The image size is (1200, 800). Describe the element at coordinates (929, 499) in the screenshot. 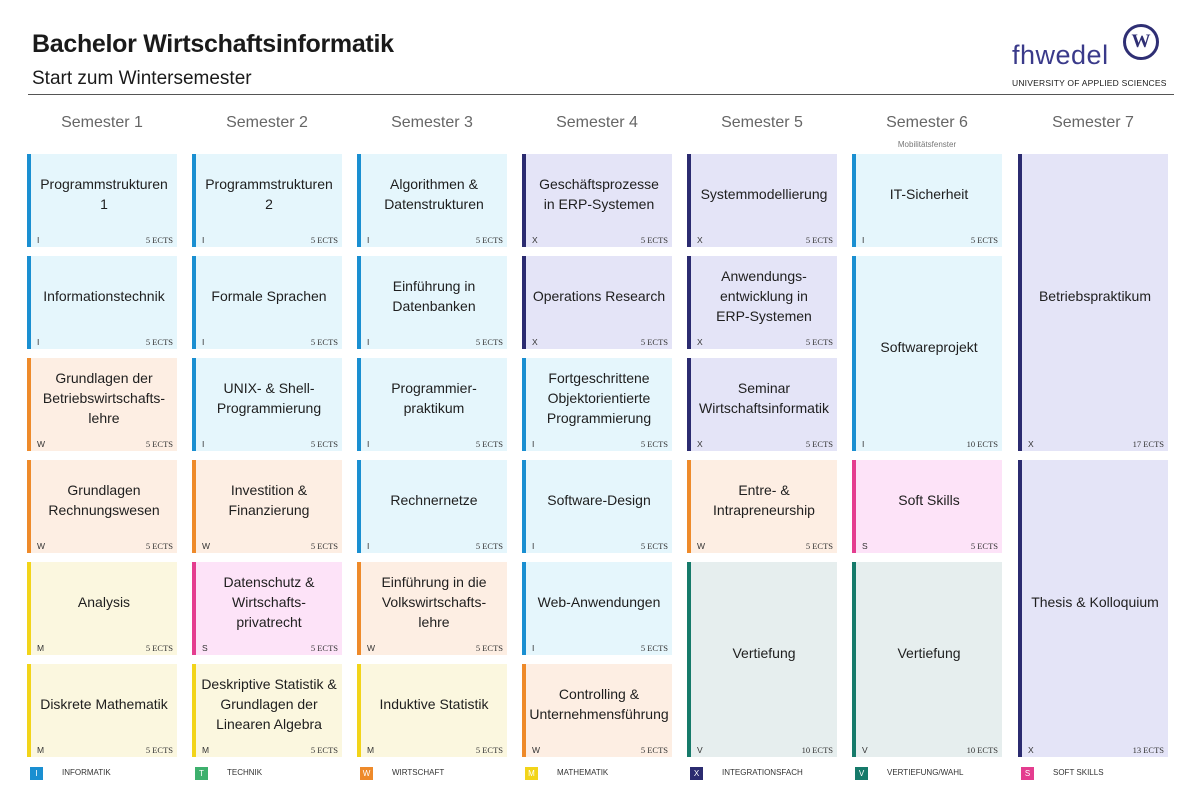

I see `module-name: Soft Skills` at that location.